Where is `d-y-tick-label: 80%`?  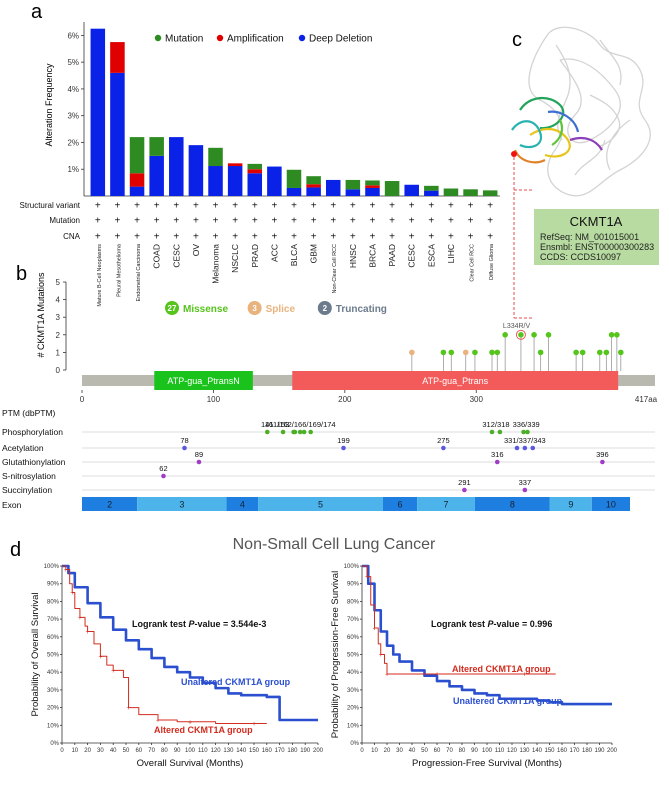
d-y-tick-label: 80% is located at coordinates (53, 602).